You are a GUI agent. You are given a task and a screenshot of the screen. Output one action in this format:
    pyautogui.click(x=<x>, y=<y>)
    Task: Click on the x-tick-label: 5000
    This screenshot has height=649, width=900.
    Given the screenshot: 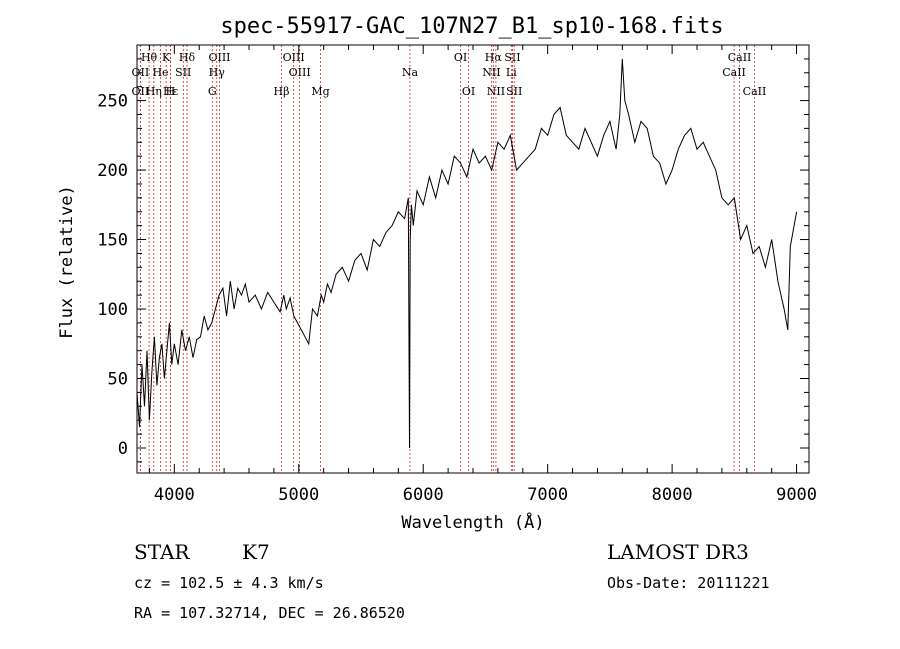 What is the action you would take?
    pyautogui.click(x=298, y=495)
    